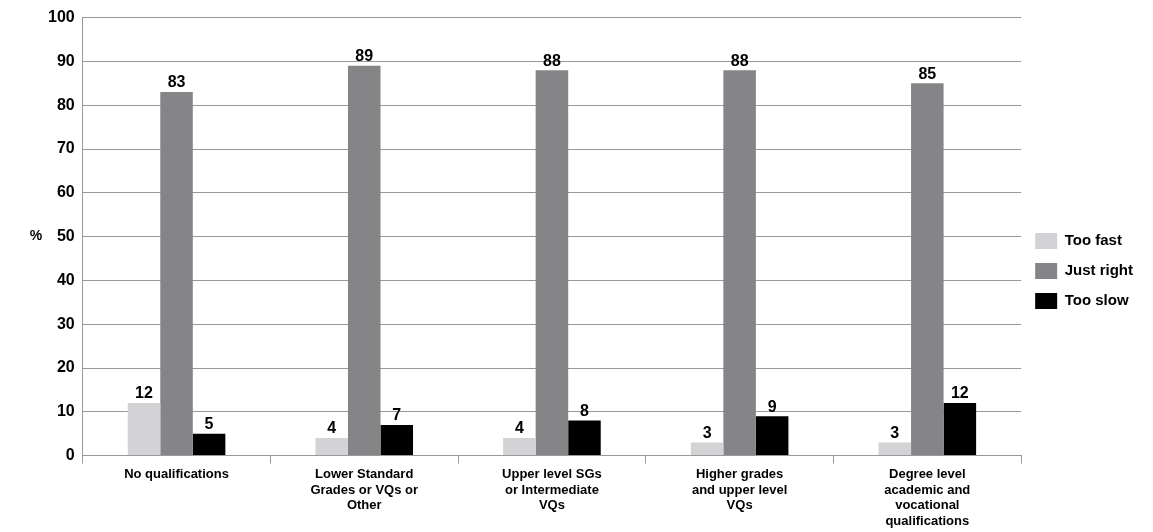 The width and height of the screenshot is (1153, 532). I want to click on data-label: 5, so click(209, 424).